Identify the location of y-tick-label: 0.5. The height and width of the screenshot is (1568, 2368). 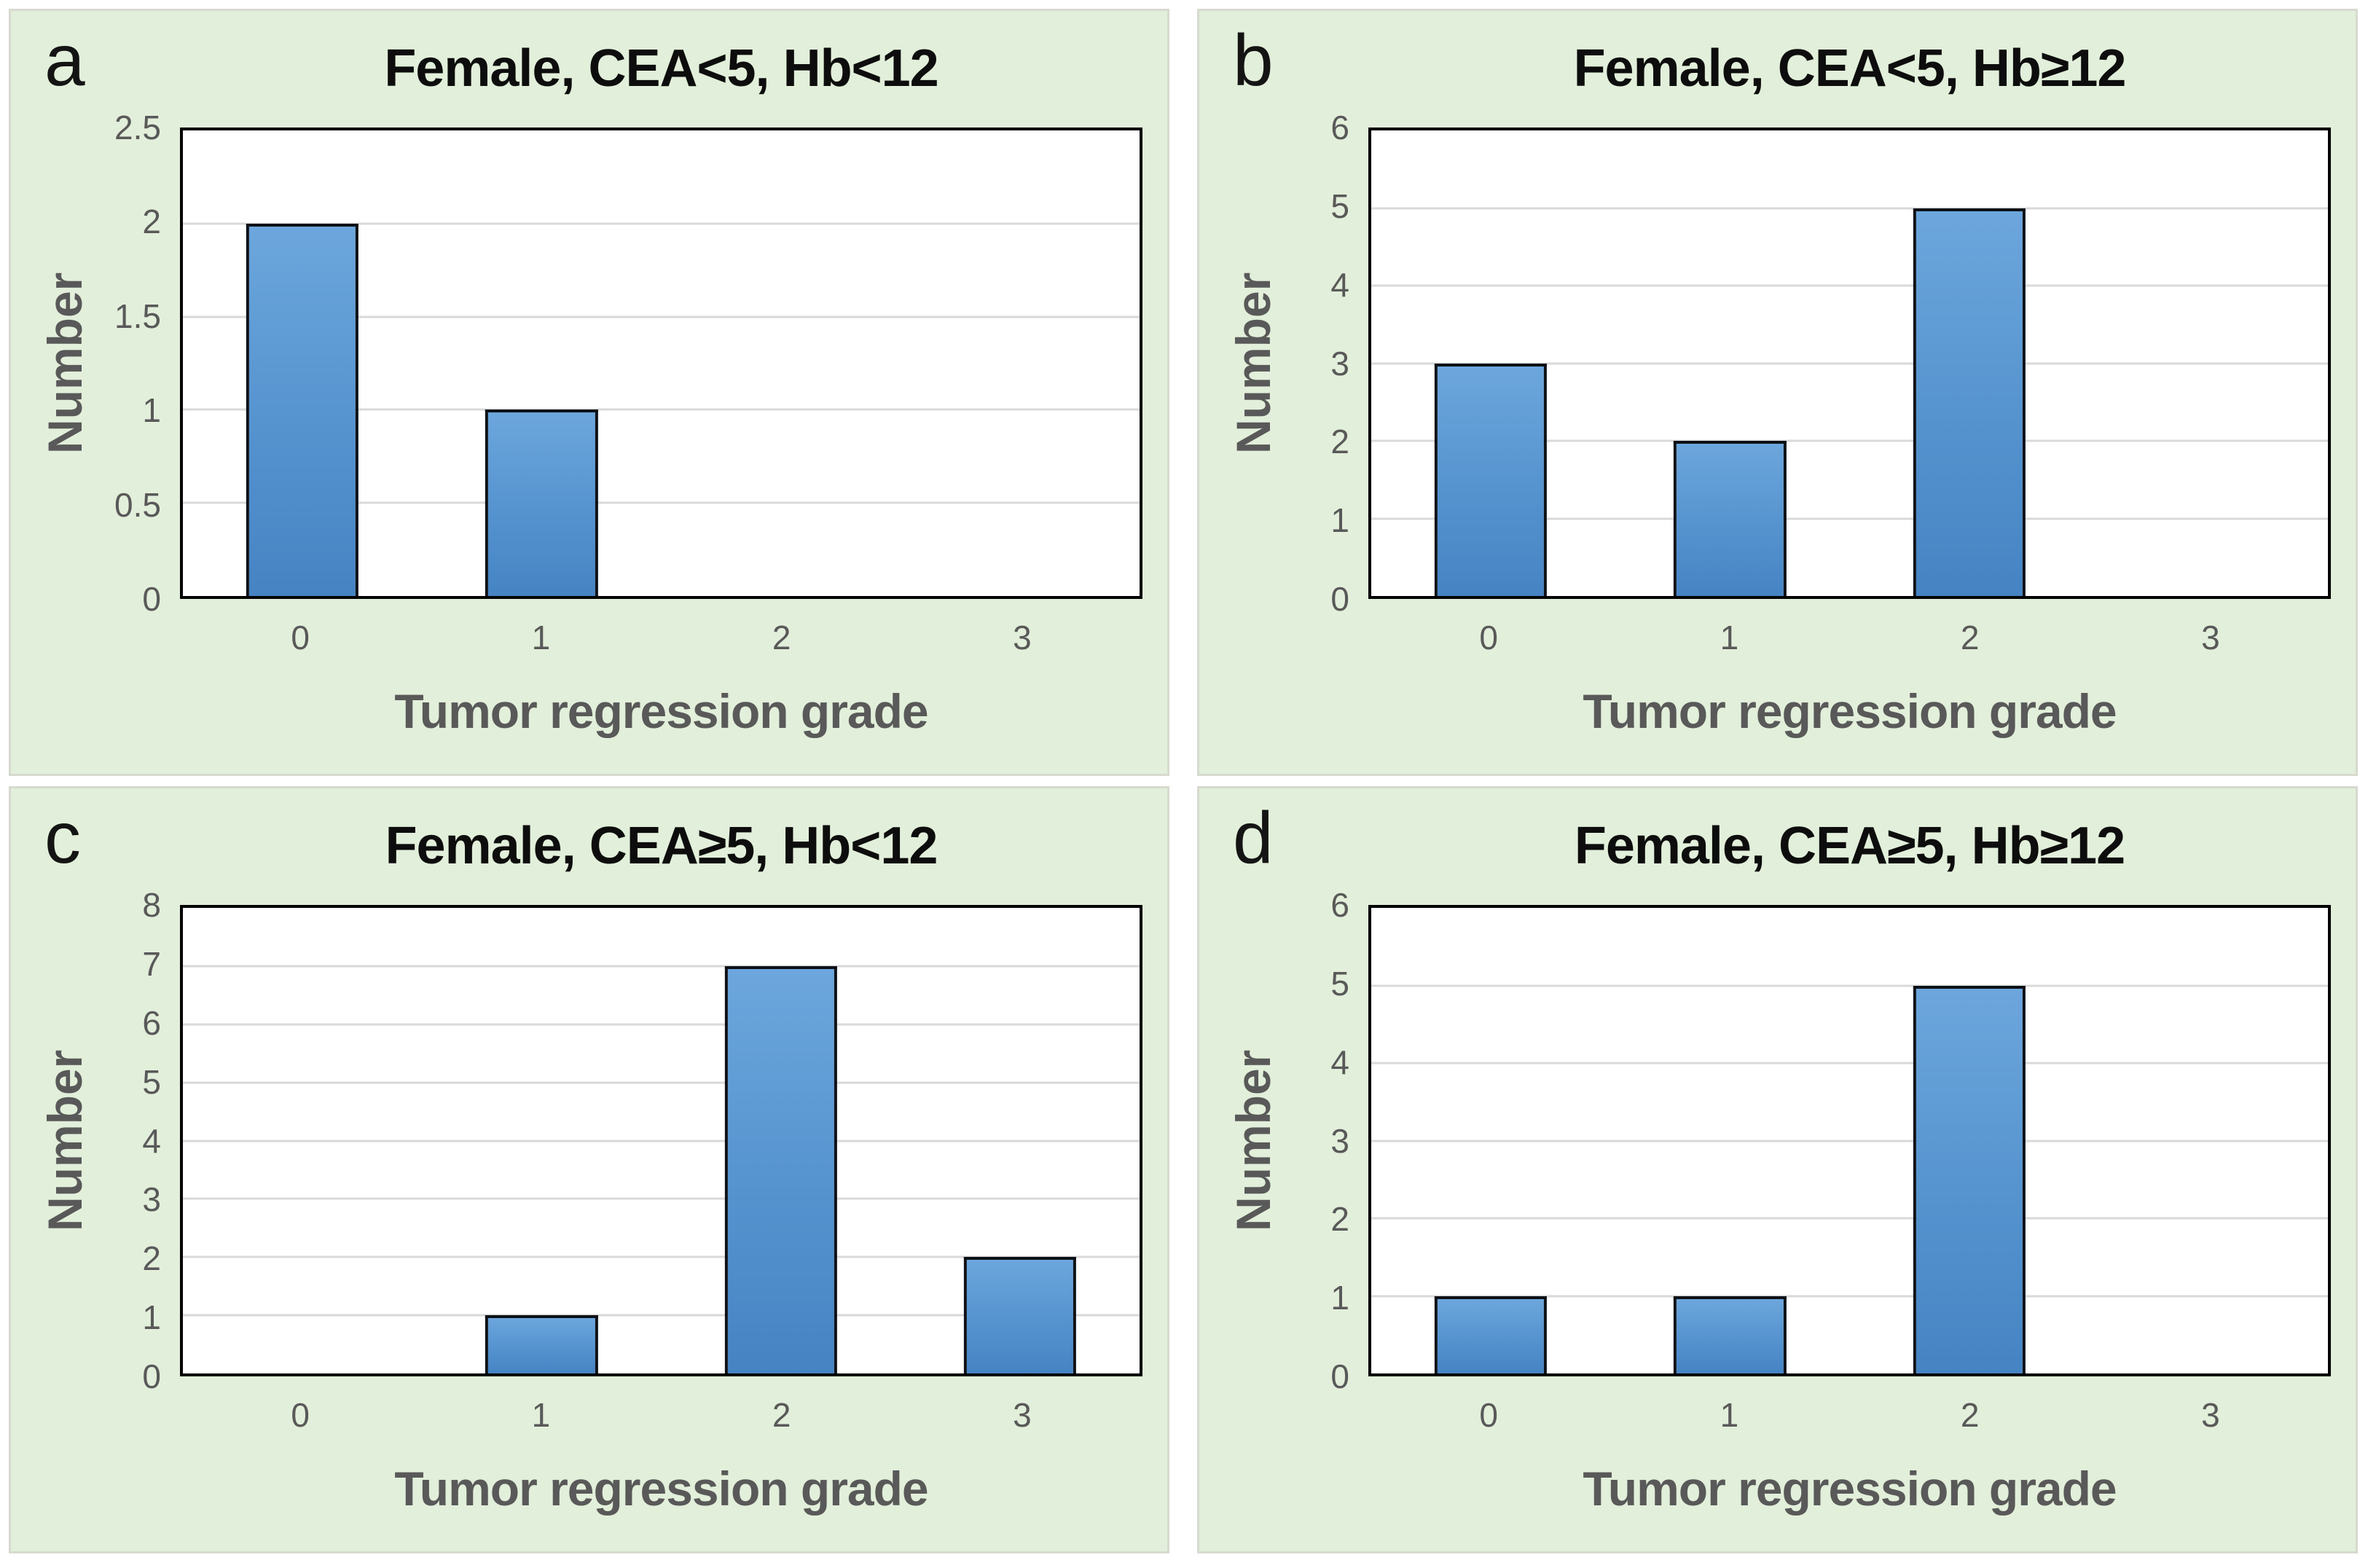
(138, 504).